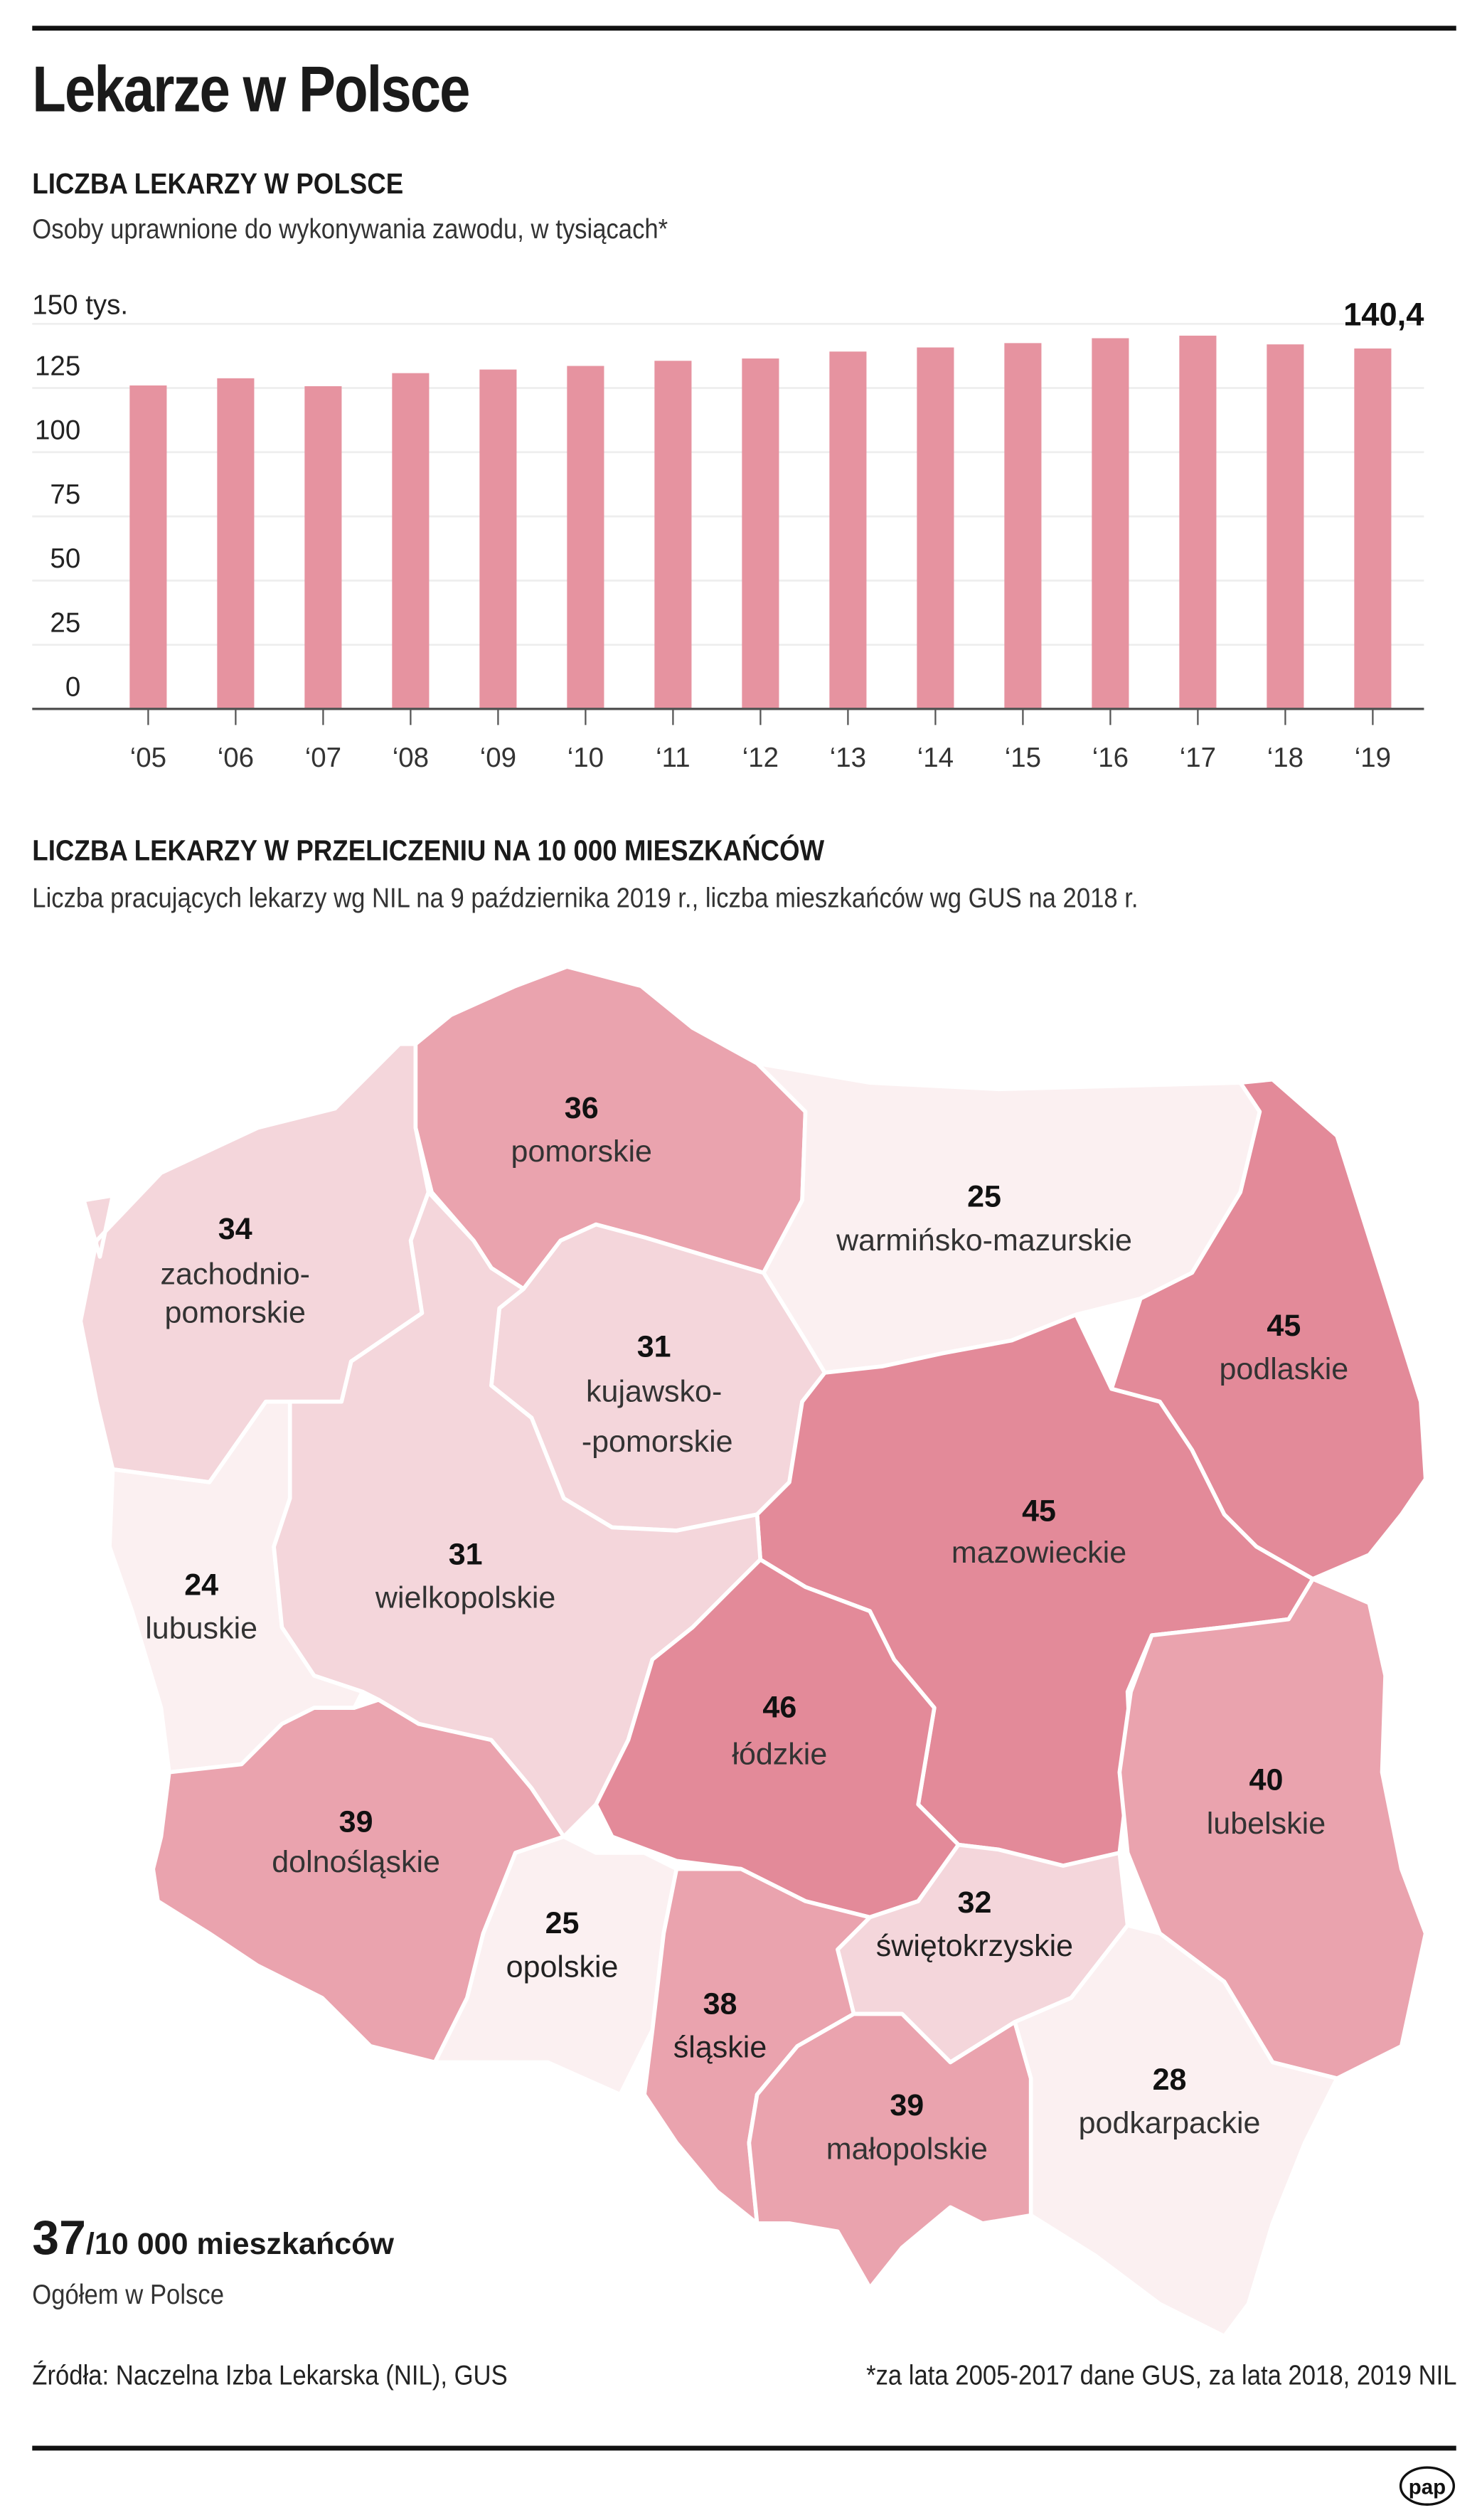  What do you see at coordinates (59, 2238) in the screenshot?
I see `total-value: 37` at bounding box center [59, 2238].